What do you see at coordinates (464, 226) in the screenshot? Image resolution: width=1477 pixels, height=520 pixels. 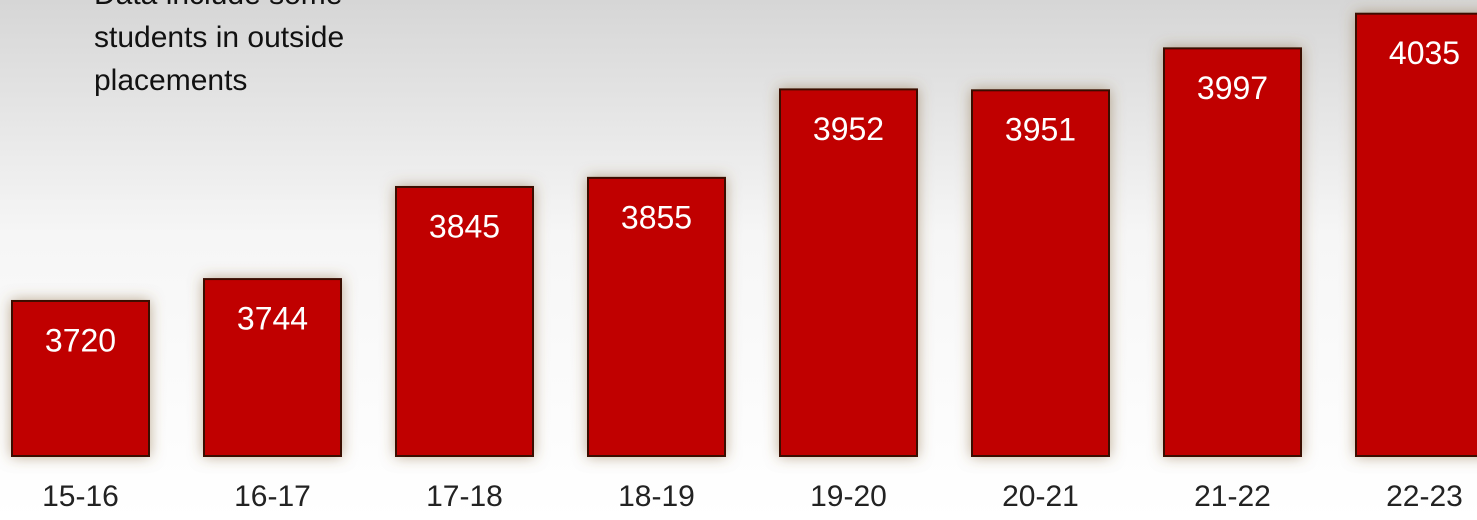 I see `value-label: 3845` at bounding box center [464, 226].